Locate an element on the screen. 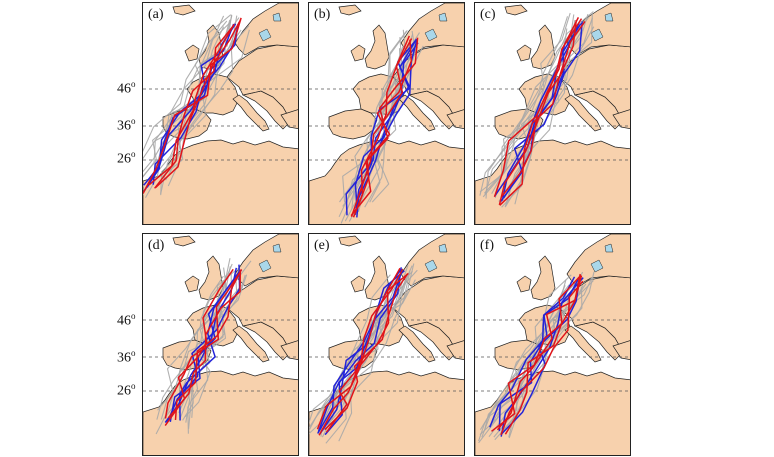 The height and width of the screenshot is (457, 774). map-panel-a: (a) is located at coordinates (220, 113).